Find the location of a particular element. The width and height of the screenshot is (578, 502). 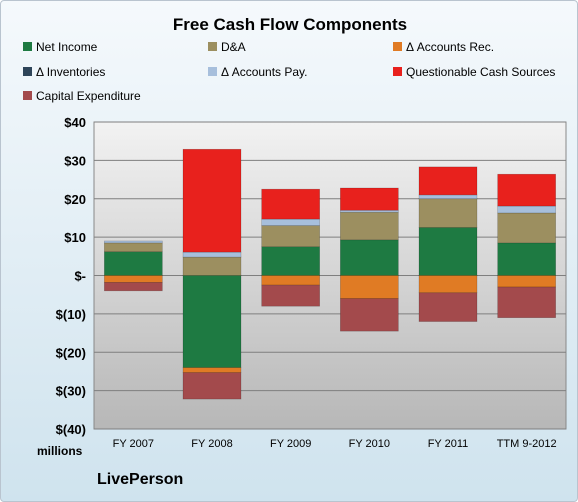

legend-swatch-capex is located at coordinates (27, 96).